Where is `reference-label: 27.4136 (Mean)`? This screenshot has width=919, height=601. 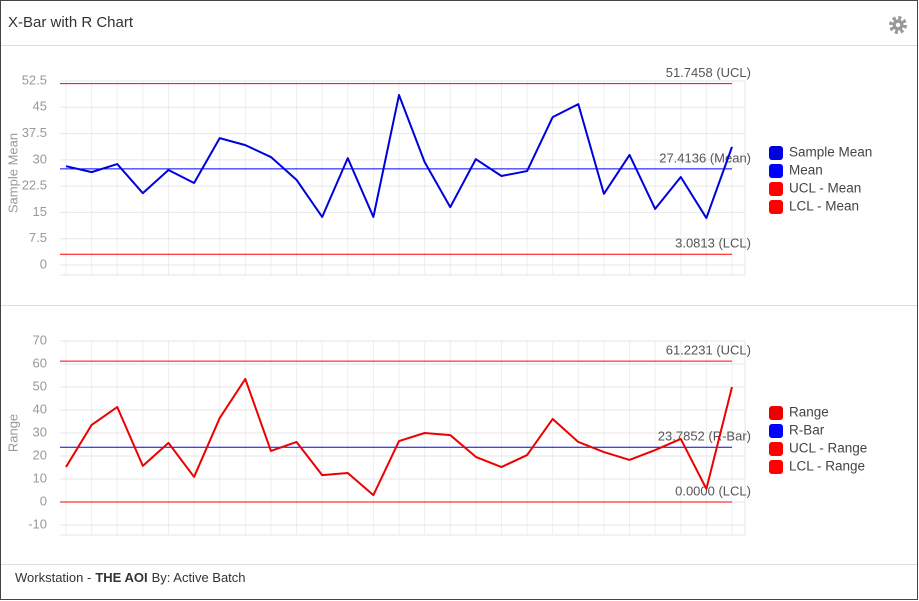 reference-label: 27.4136 (Mean) is located at coordinates (705, 157).